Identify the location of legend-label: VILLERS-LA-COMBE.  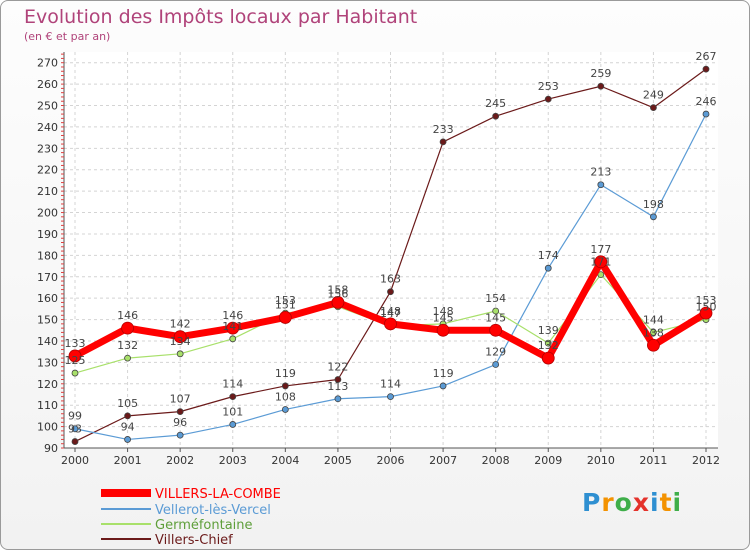
(218, 494).